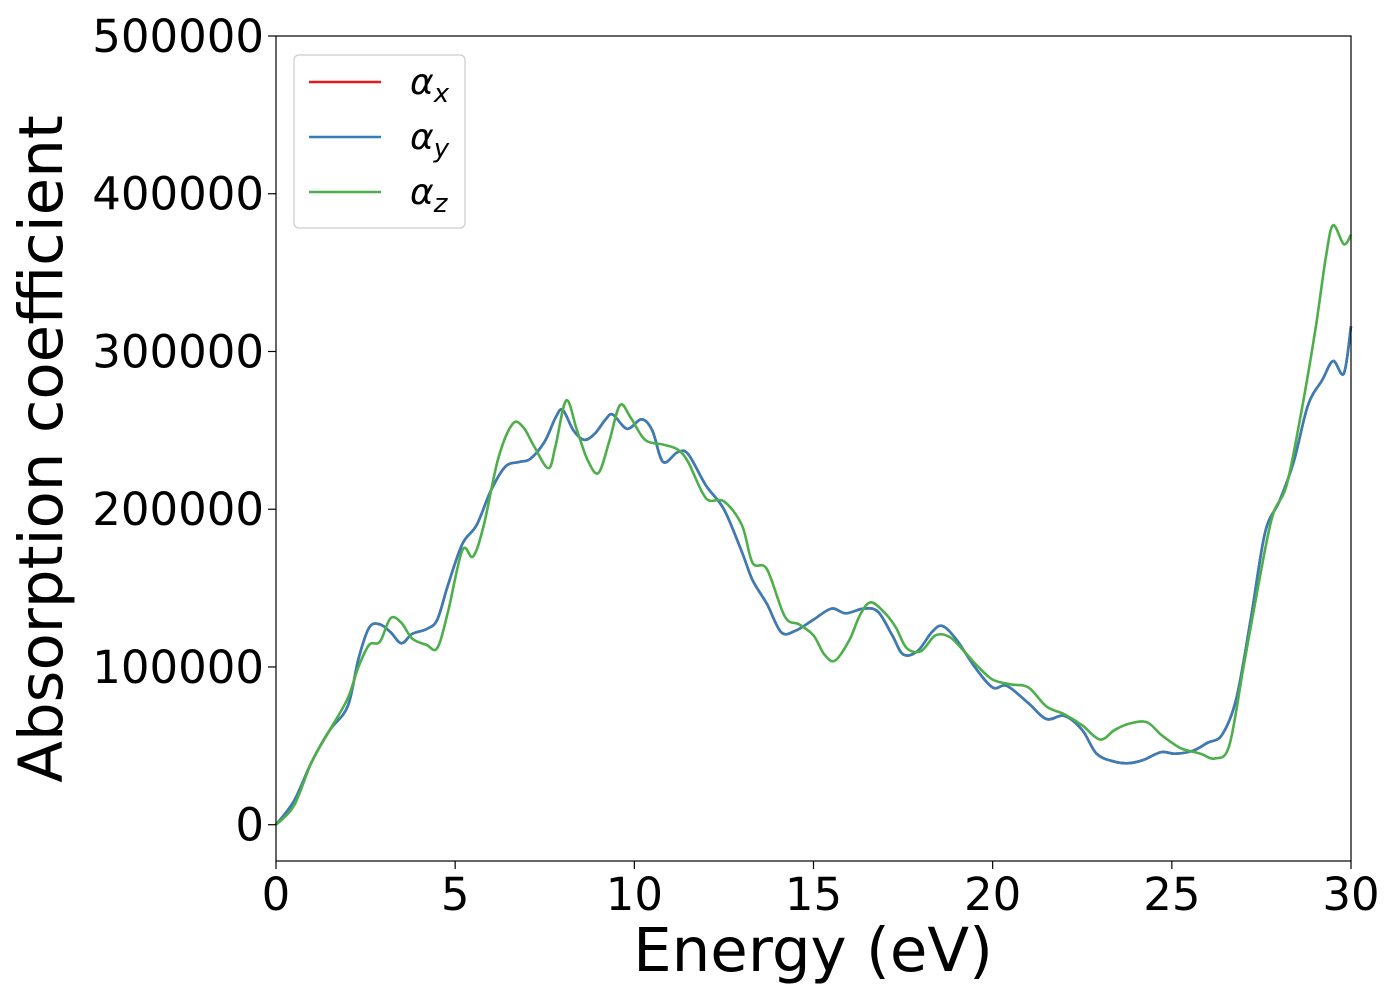 The height and width of the screenshot is (1000, 1400). I want to click on y-axis-title: Absorption coefficient, so click(41, 449).